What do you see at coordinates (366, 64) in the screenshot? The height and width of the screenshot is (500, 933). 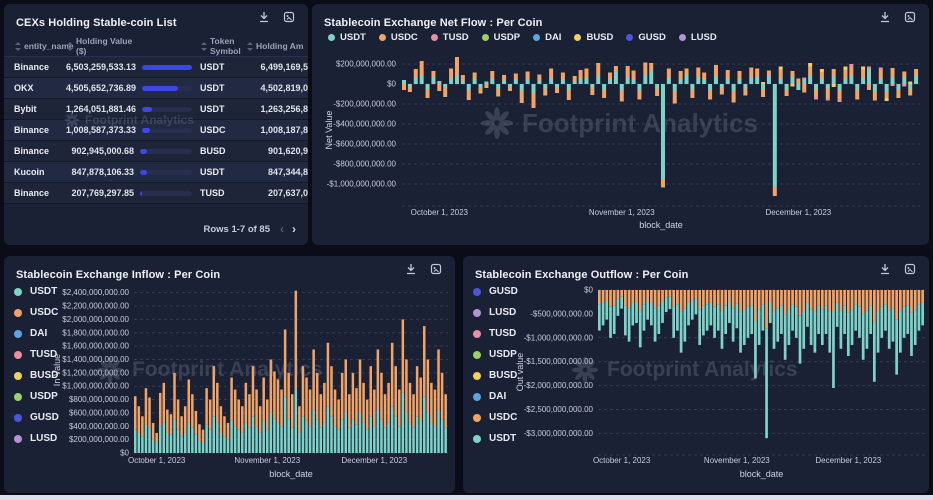 I see `svg-text: $200,000,000.00` at bounding box center [366, 64].